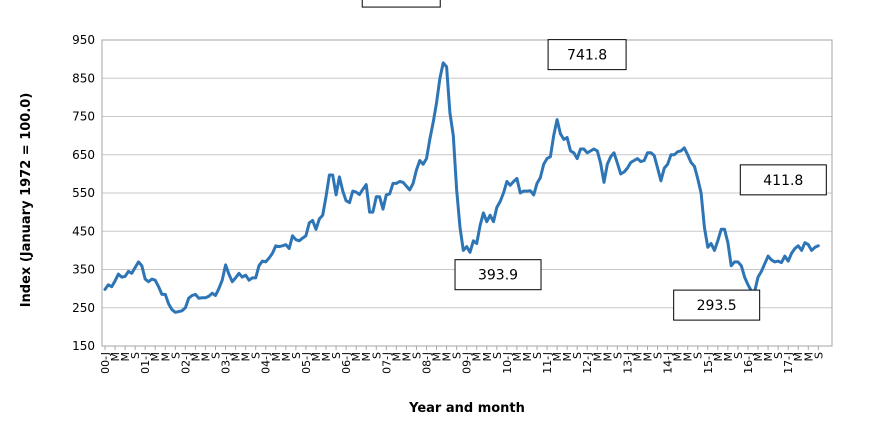  Describe the element at coordinates (83, 346) in the screenshot. I see `y-tick-label: 150` at that location.